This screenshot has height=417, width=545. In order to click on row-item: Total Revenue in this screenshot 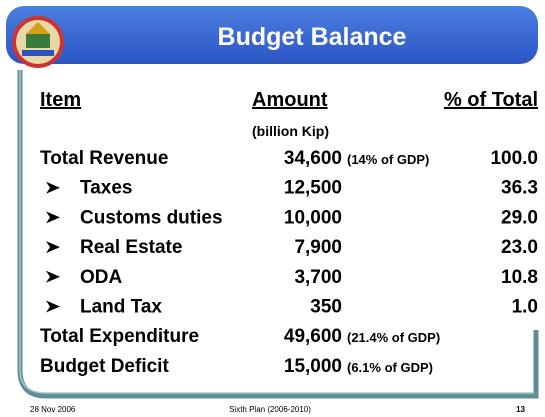, I will do `click(104, 158)`.